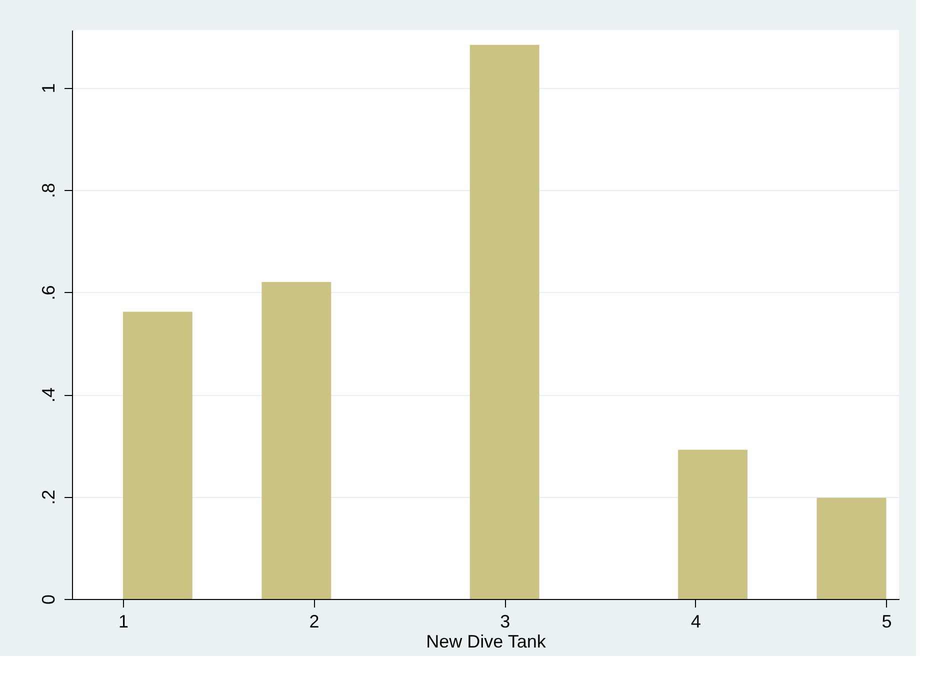  I want to click on y-tick-label: 1, so click(48, 88).